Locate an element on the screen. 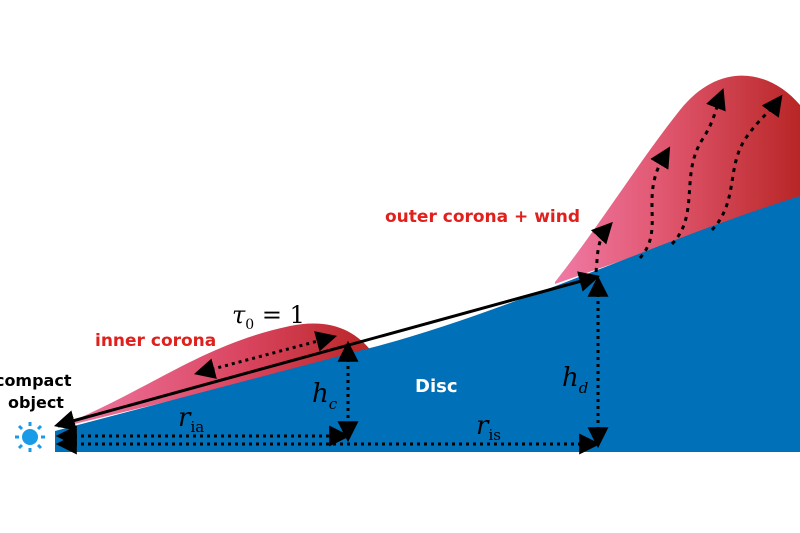 The width and height of the screenshot is (800, 533). tau-depth-arrow is located at coordinates (265, 355).